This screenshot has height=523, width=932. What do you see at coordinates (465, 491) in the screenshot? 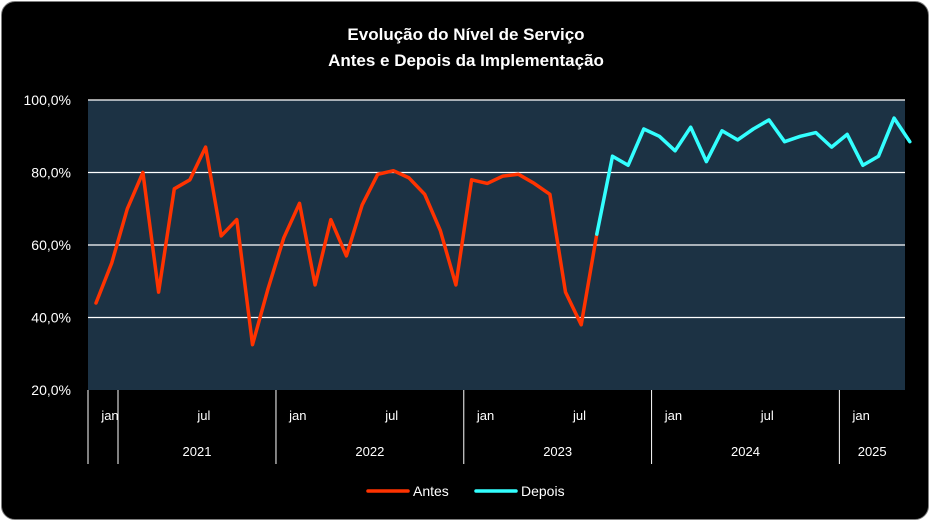
I see `legend: Antes Depois` at bounding box center [465, 491].